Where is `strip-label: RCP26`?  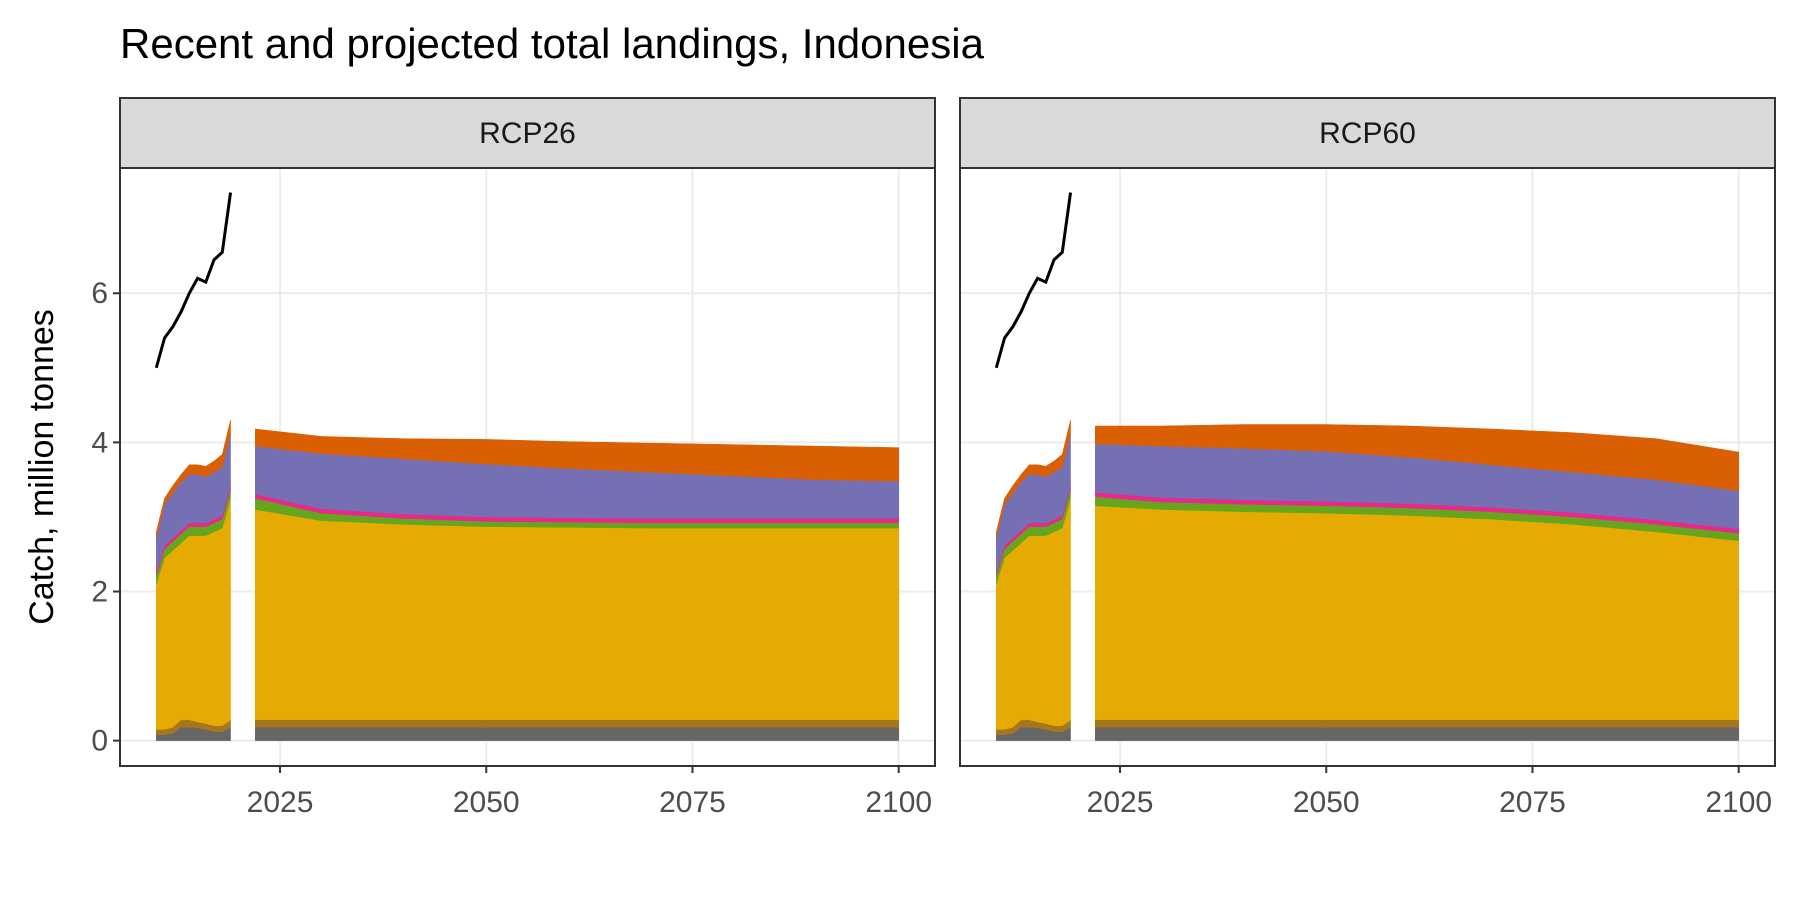
strip-label: RCP26 is located at coordinates (527, 133).